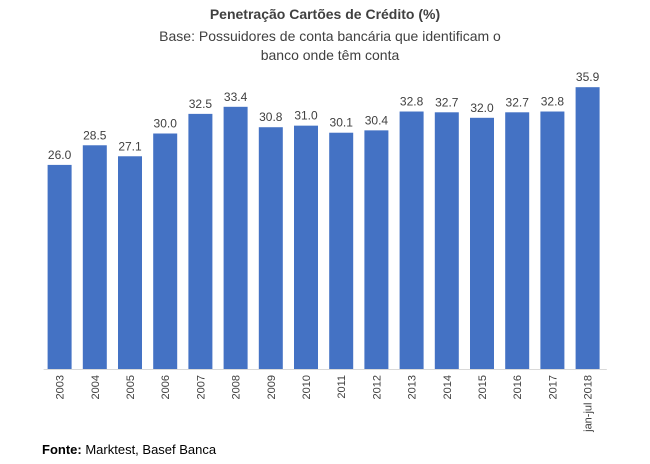 The image size is (650, 464). Describe the element at coordinates (342, 123) in the screenshot. I see `data-label: 30.1` at that location.